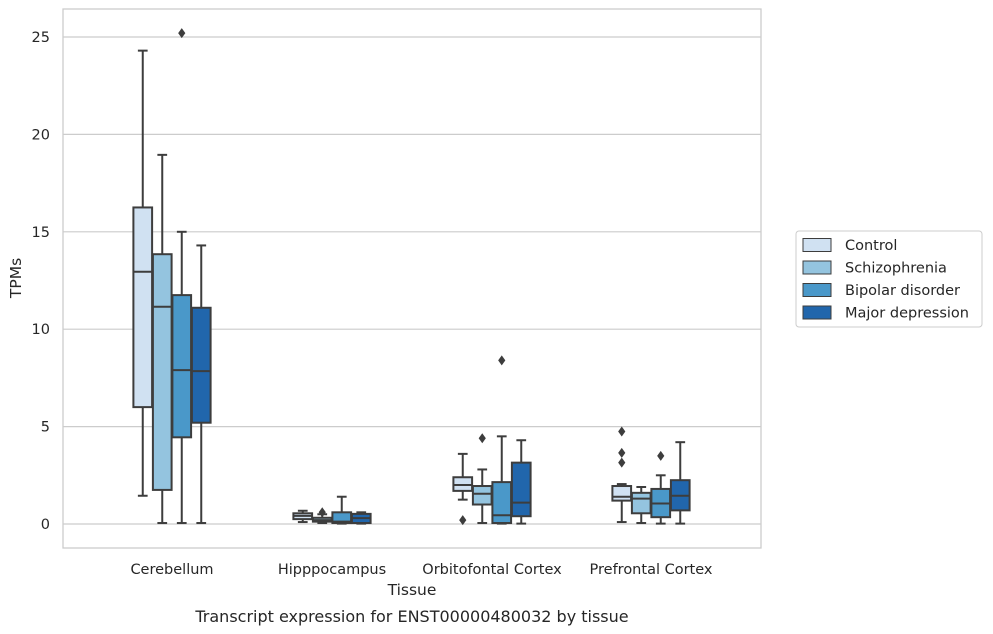  I want to click on legend-frame, so click(889, 279).